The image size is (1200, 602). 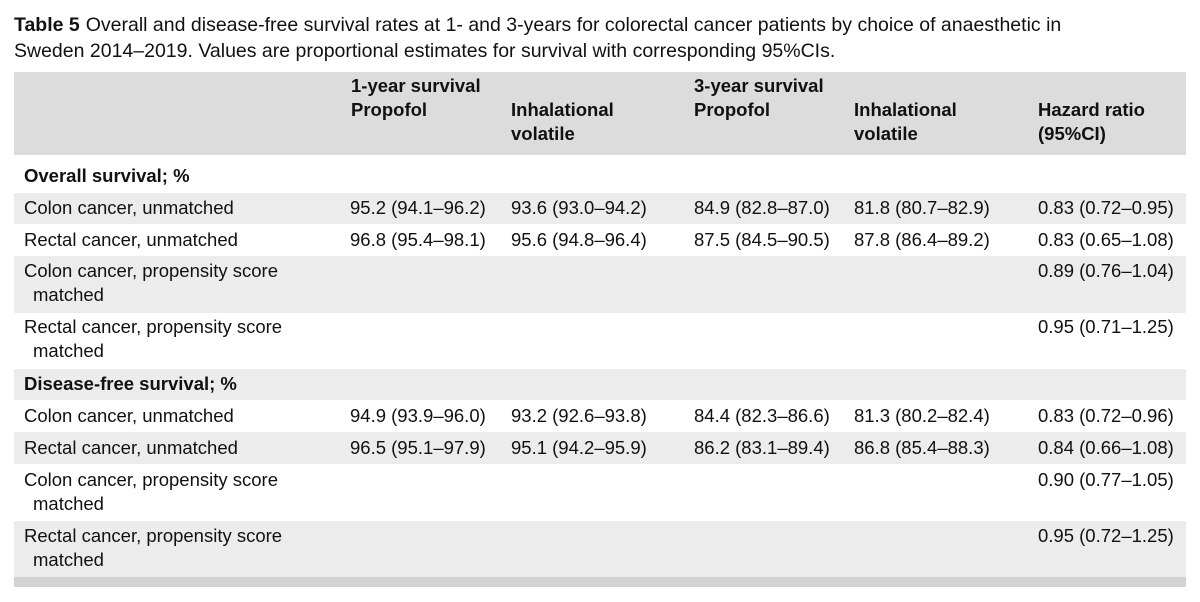 I want to click on cell-inhalational-3y: 87.8 (86.4–89.2), so click(x=922, y=239).